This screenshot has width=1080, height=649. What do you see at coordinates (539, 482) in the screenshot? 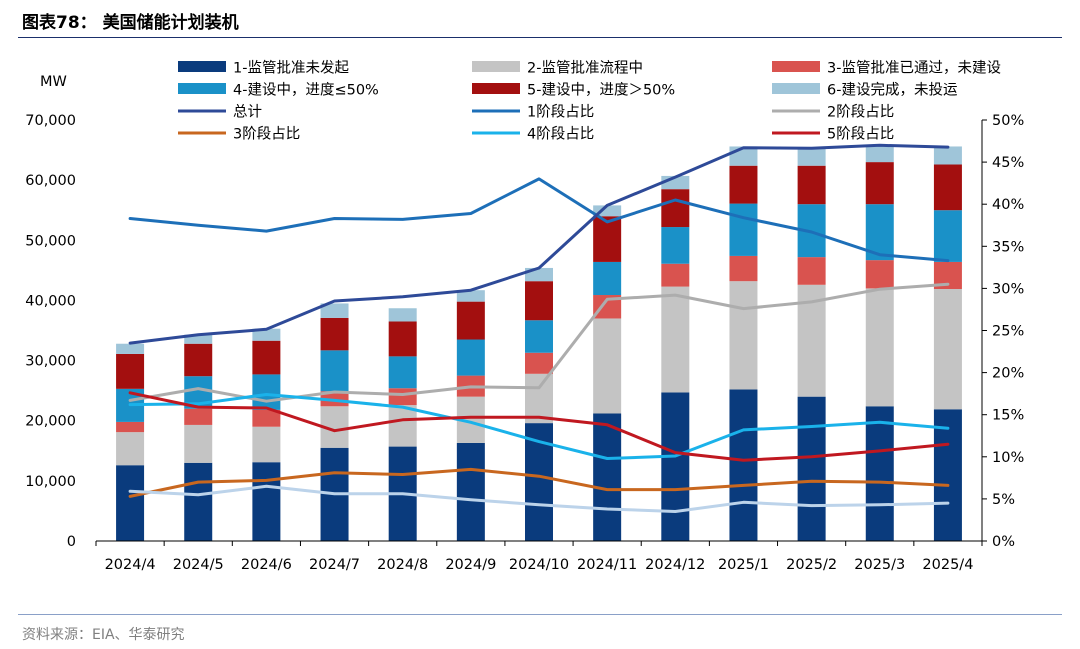
I see `line-stage-3-share` at bounding box center [539, 482].